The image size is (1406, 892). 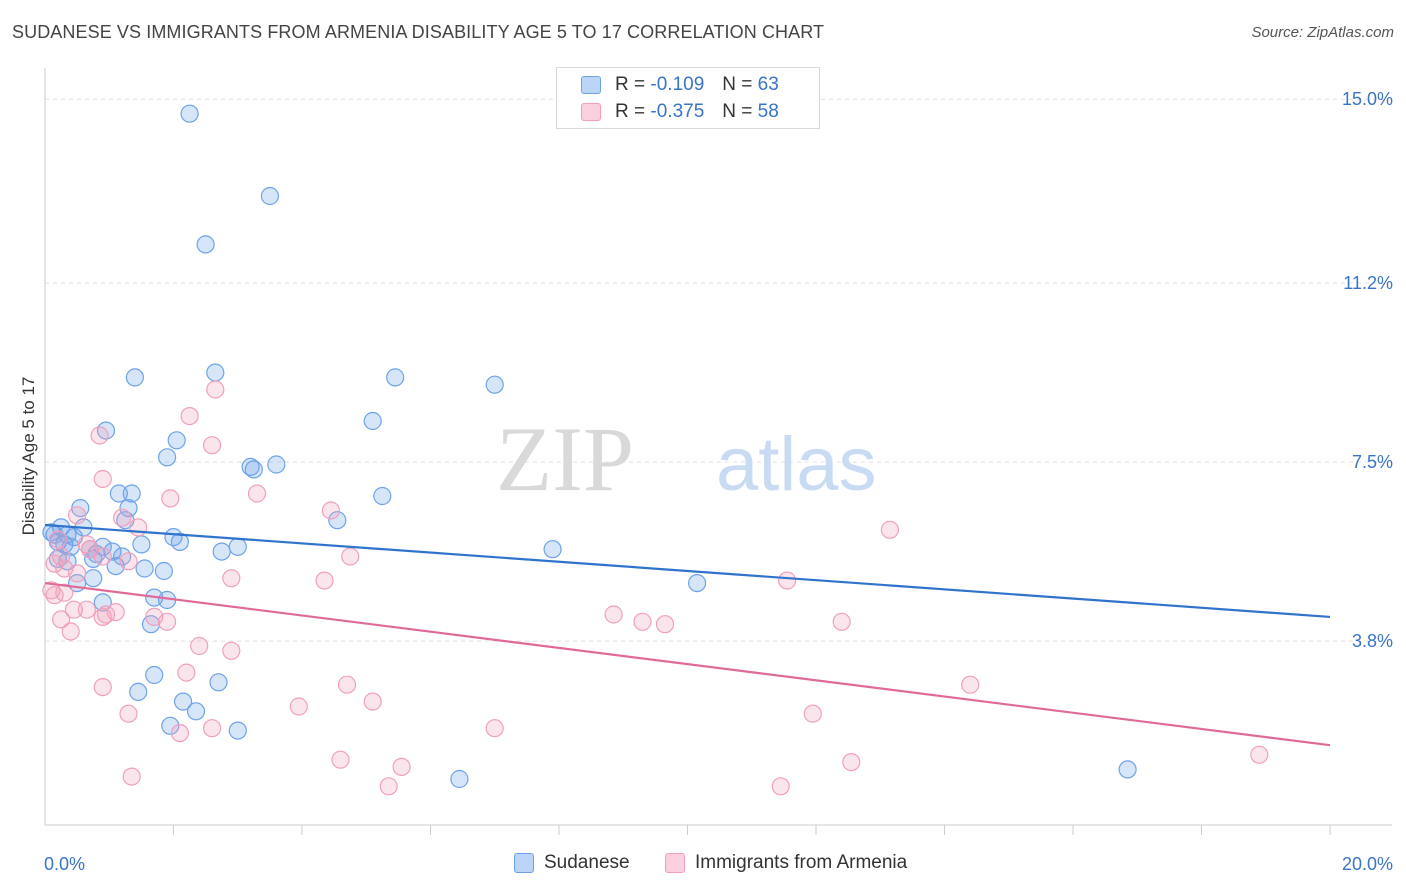 What do you see at coordinates (64, 864) in the screenshot?
I see `x-tick-label-min: 0.0%` at bounding box center [64, 864].